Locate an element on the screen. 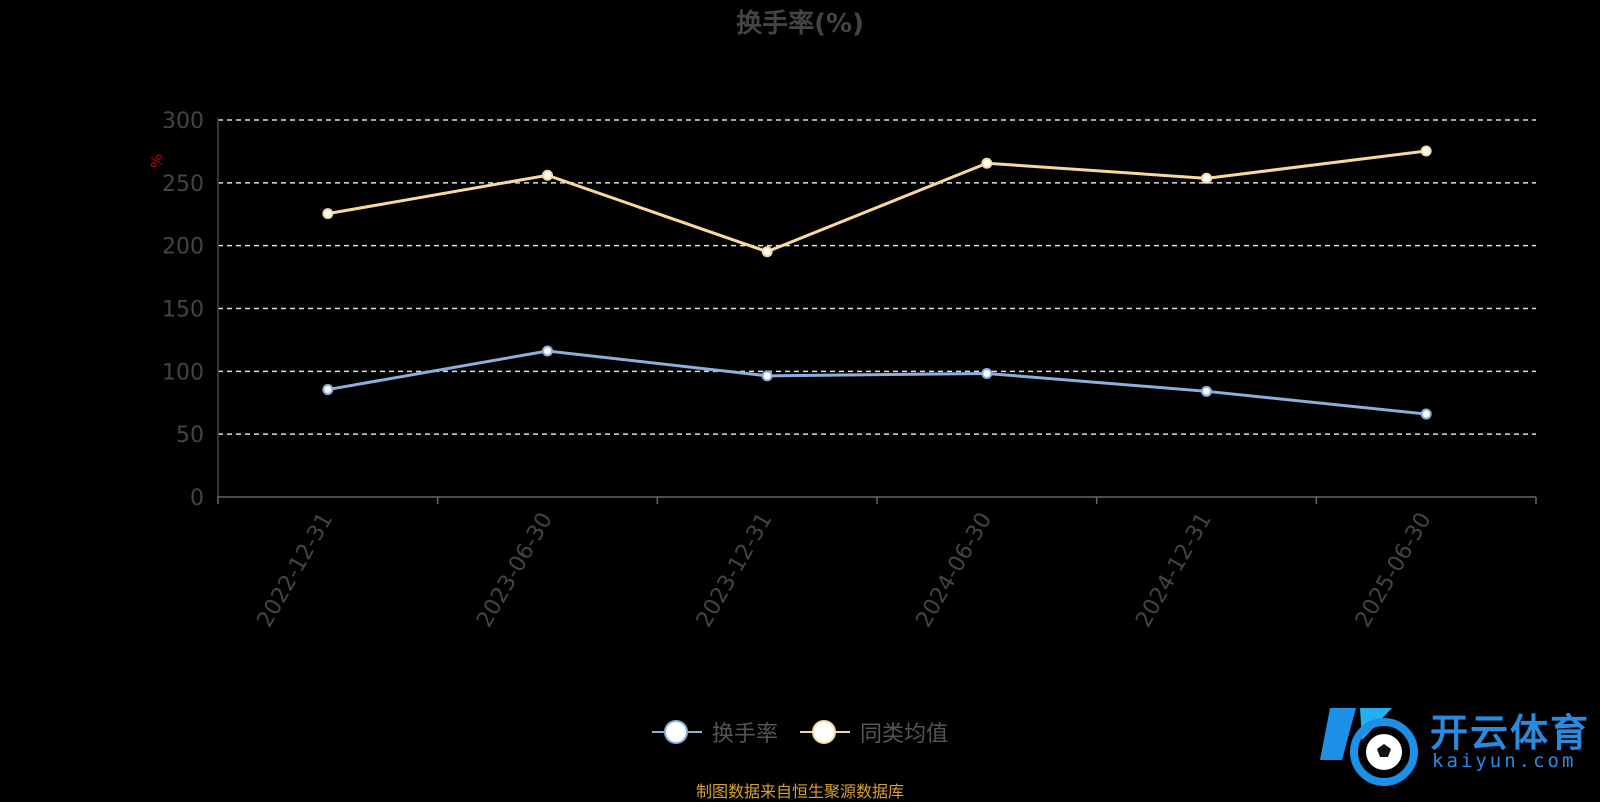 The image size is (1600, 802). soccer-ball-logo-icon is located at coordinates (1369, 747).